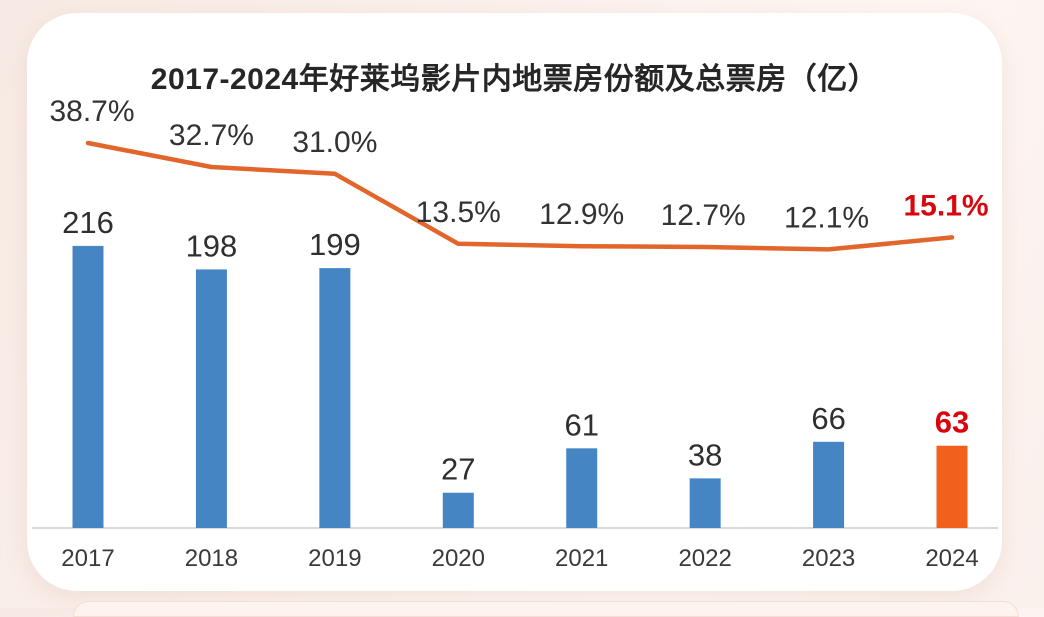  Describe the element at coordinates (581, 424) in the screenshot. I see `bar-value-label-2021: 61` at that location.